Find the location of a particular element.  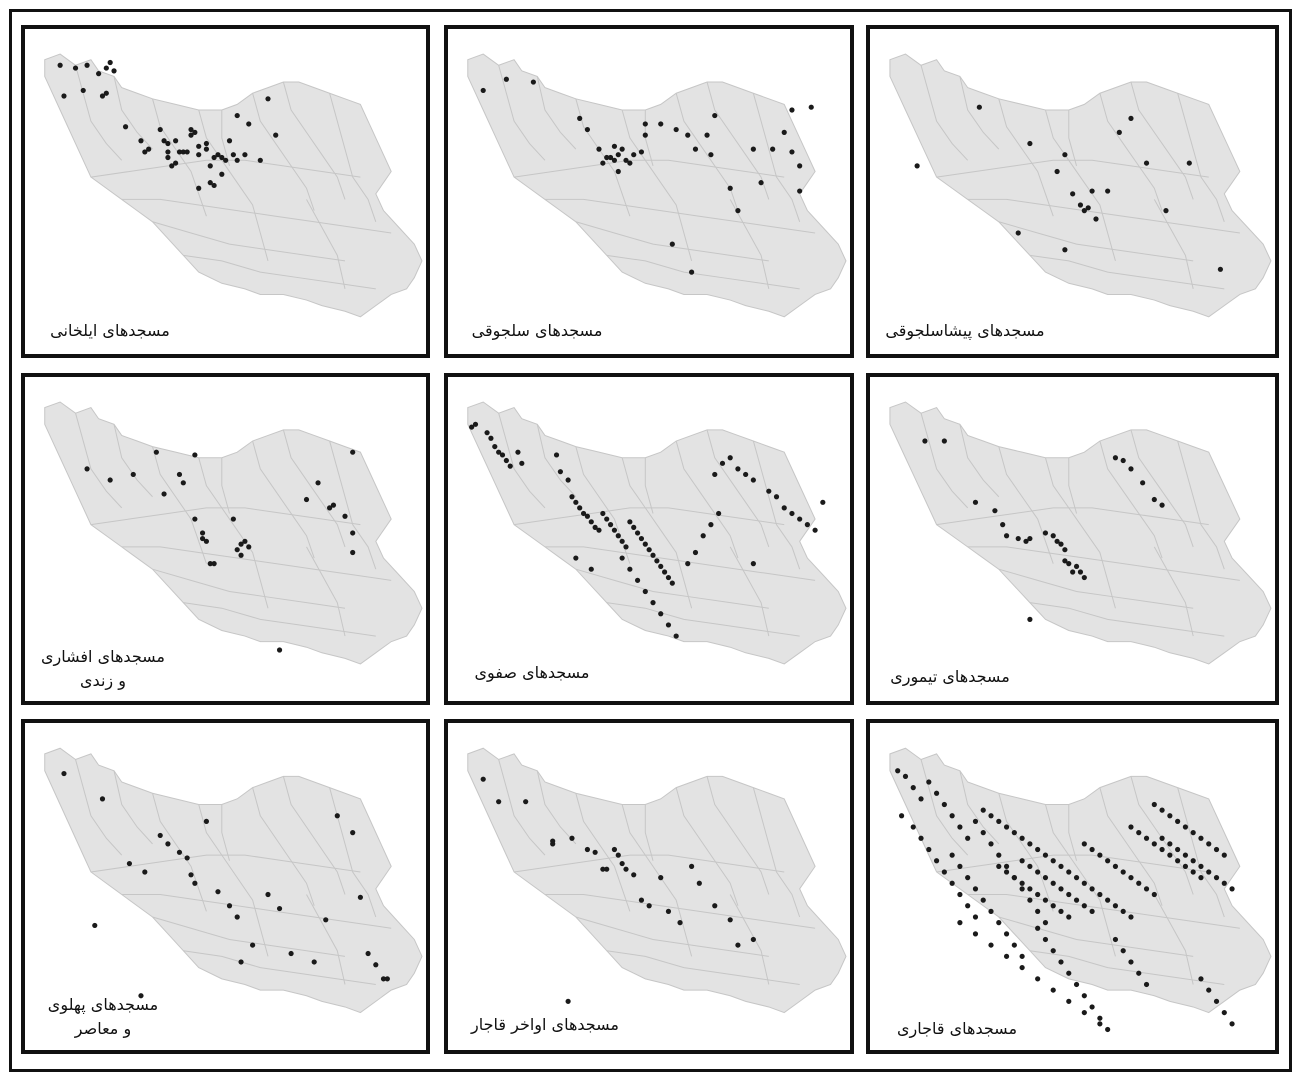

iran-outline is located at coordinates (657, 533).